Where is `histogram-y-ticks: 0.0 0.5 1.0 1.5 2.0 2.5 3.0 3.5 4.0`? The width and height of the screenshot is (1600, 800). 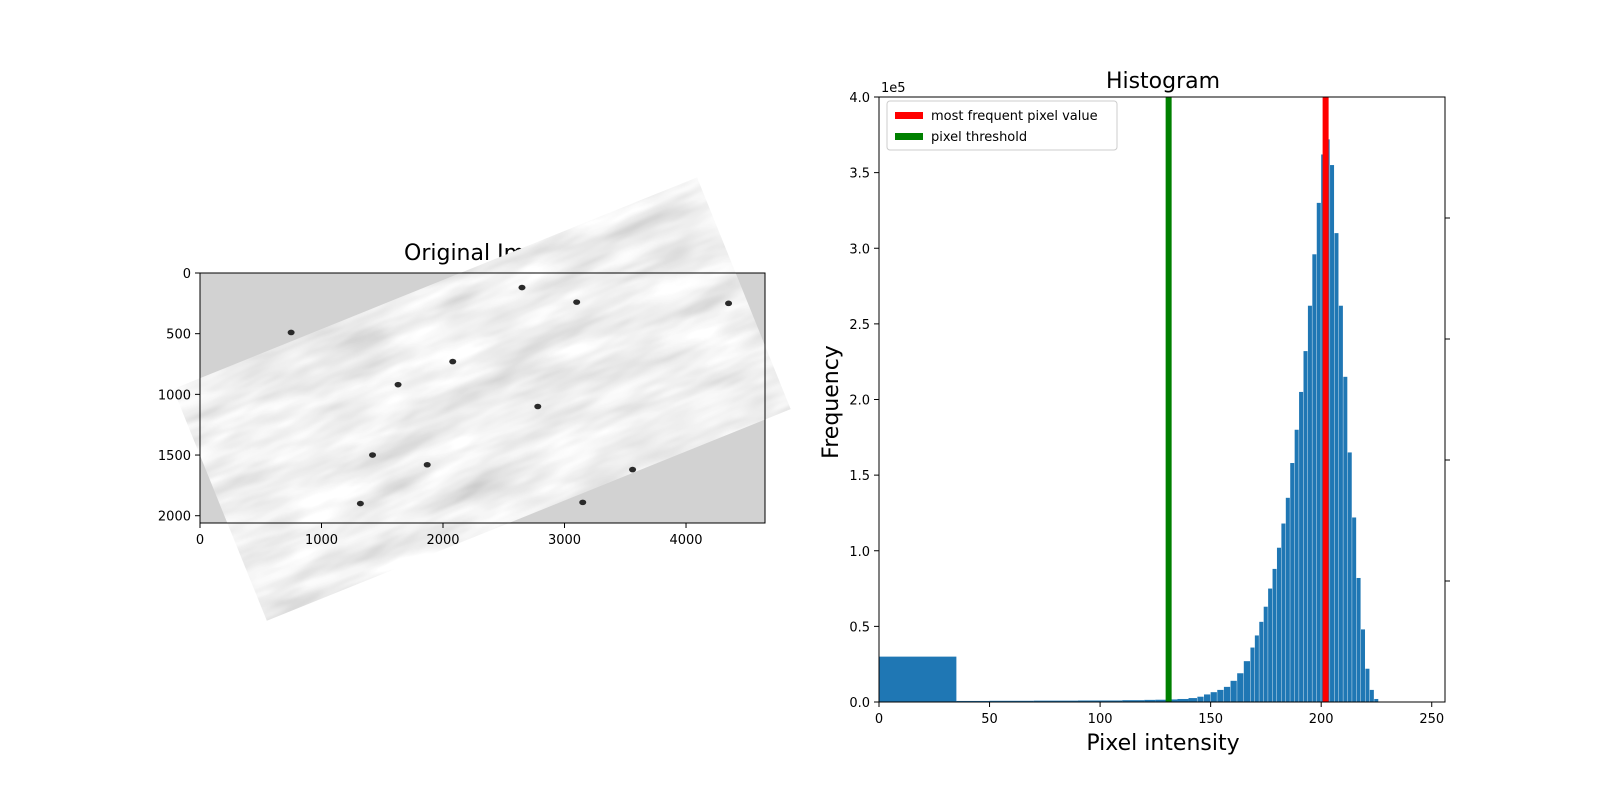 histogram-y-ticks: 0.0 0.5 1.0 1.5 2.0 2.5 3.0 3.5 4.0 is located at coordinates (864, 401).